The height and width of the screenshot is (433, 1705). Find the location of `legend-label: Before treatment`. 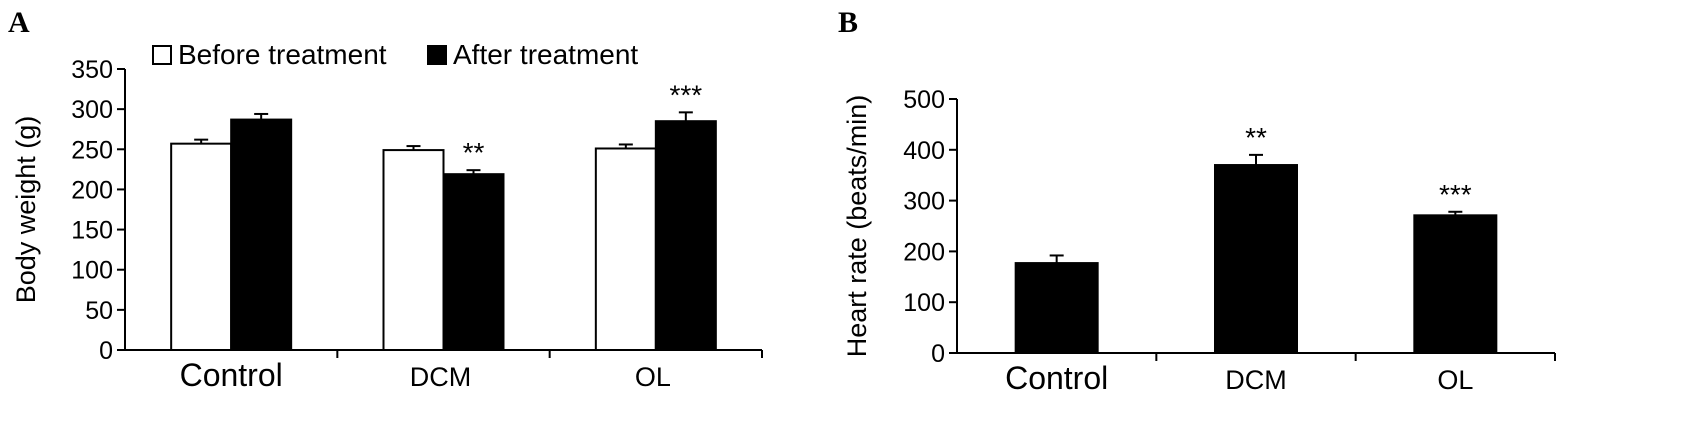

legend-label: Before treatment is located at coordinates (282, 54).